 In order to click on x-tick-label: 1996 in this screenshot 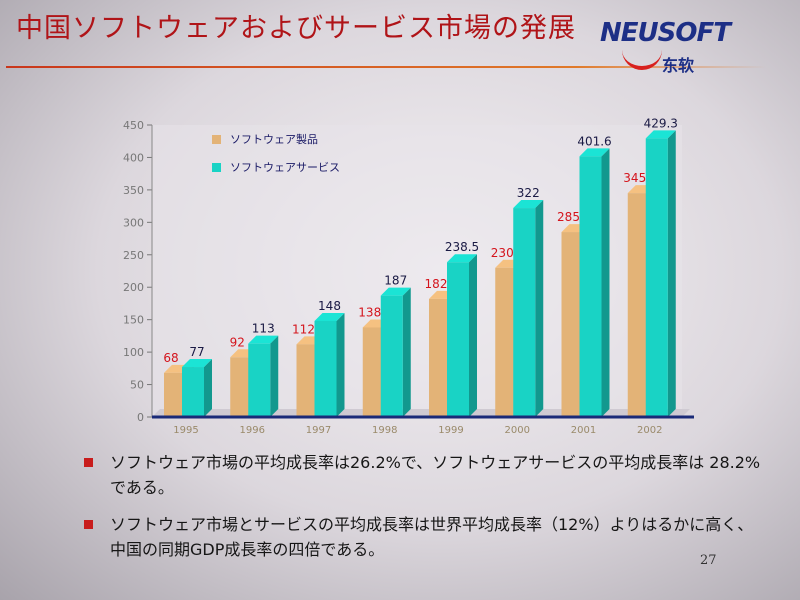, I will do `click(252, 430)`.